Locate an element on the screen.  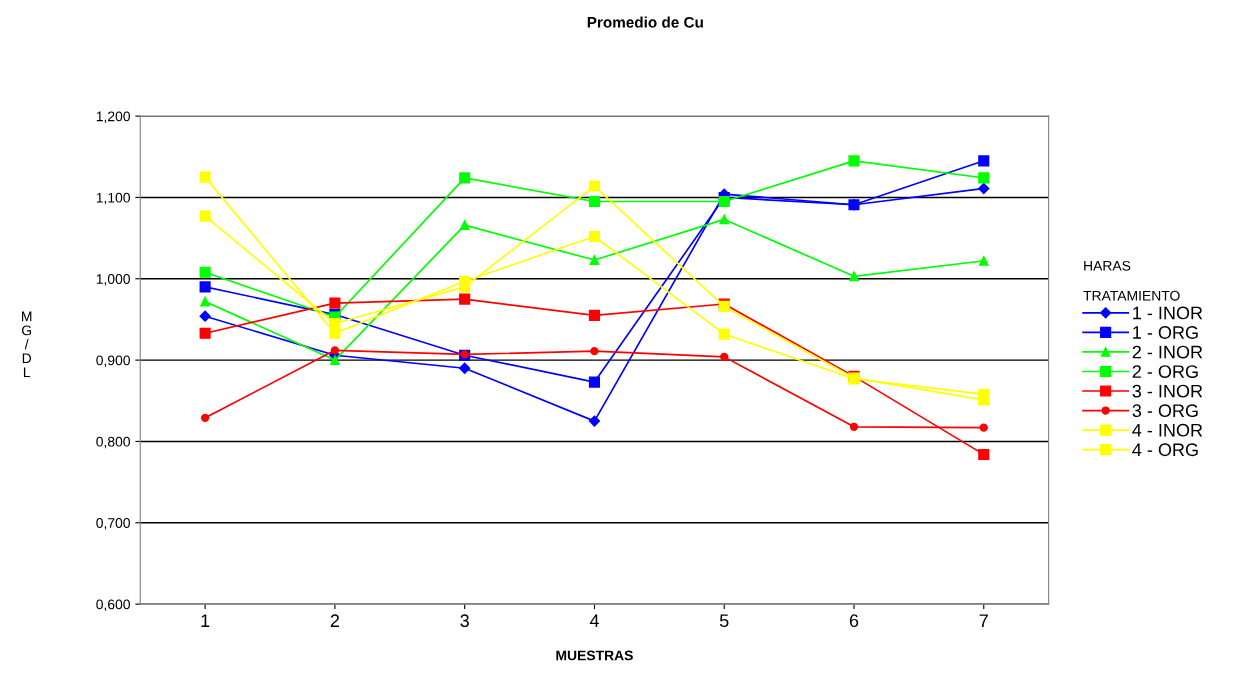
legend-label: 4 - INOR is located at coordinates (1167, 430).